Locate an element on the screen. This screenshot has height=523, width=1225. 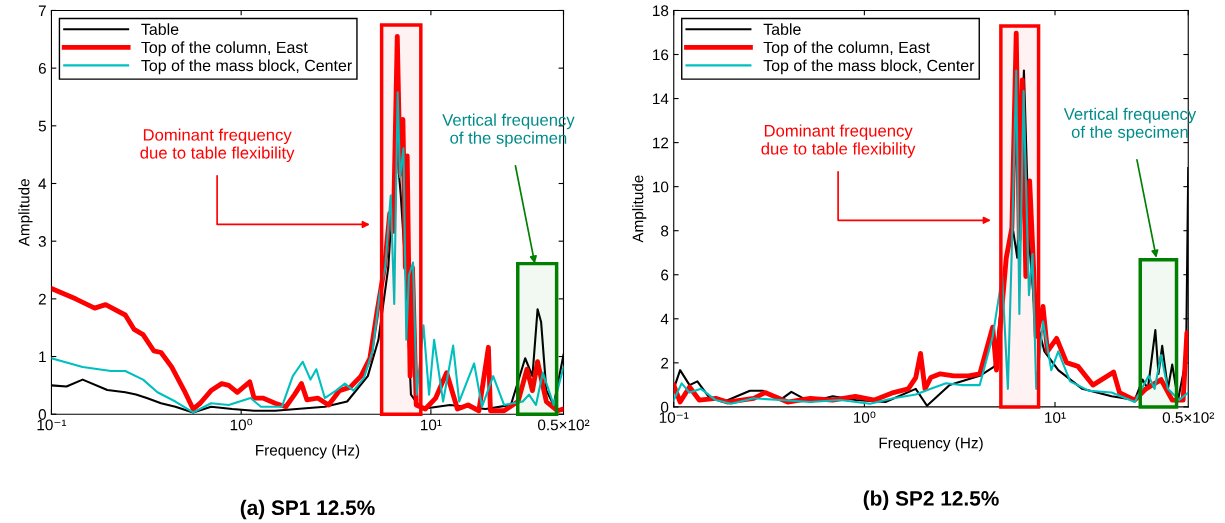
y-tick-label: 10 is located at coordinates (661, 187).